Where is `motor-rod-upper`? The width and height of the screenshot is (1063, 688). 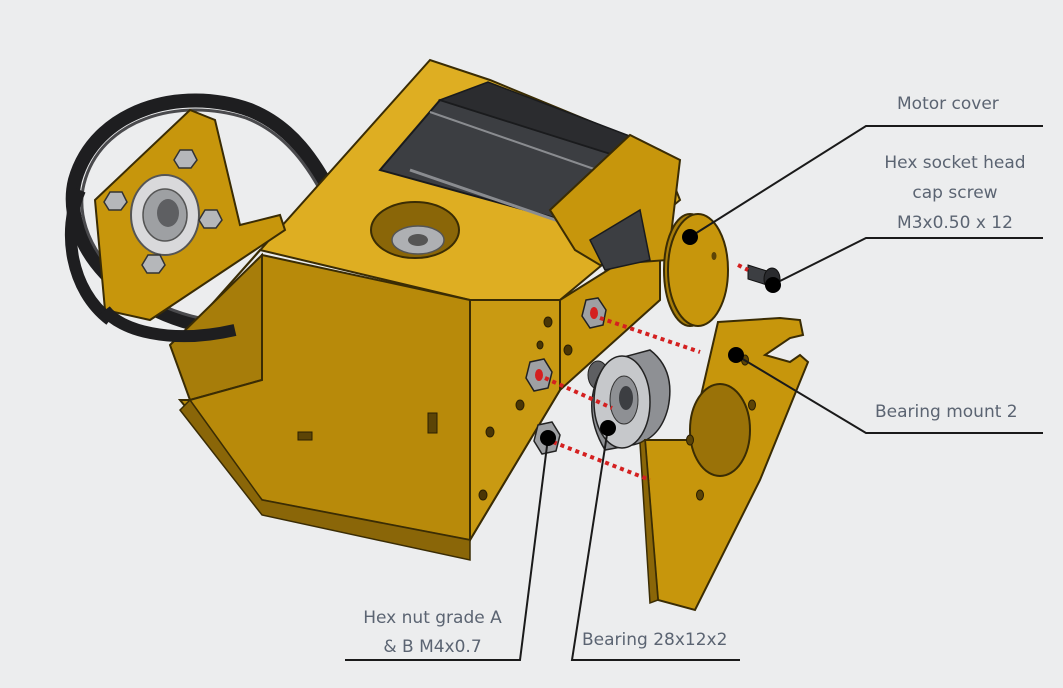
motor-rod-upper is located at coordinates (525, 145).